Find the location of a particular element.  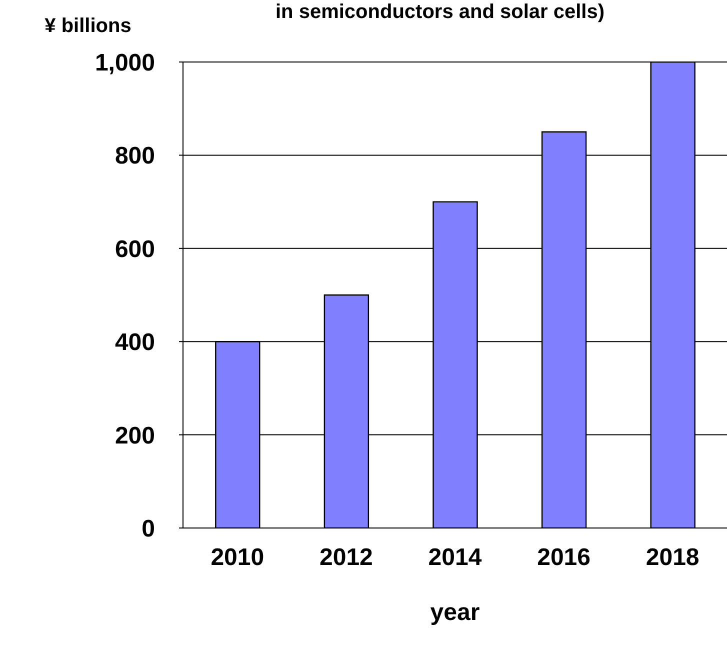

y-tick-label: 0 is located at coordinates (148, 529).